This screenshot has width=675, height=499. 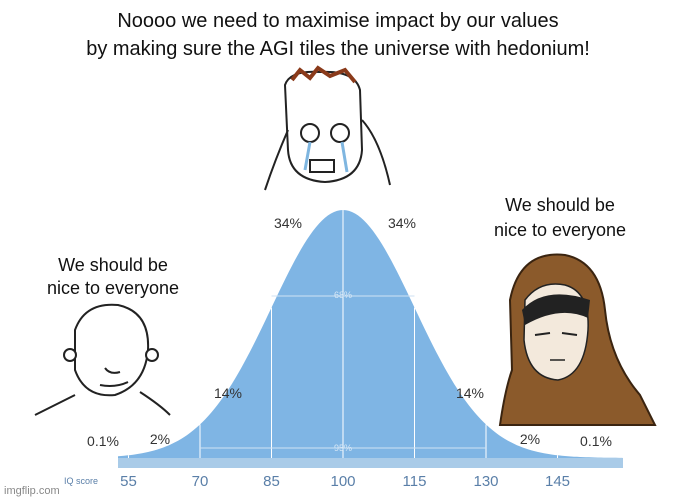 What do you see at coordinates (560, 230) in the screenshot?
I see `right-caption: nice to everyone` at bounding box center [560, 230].